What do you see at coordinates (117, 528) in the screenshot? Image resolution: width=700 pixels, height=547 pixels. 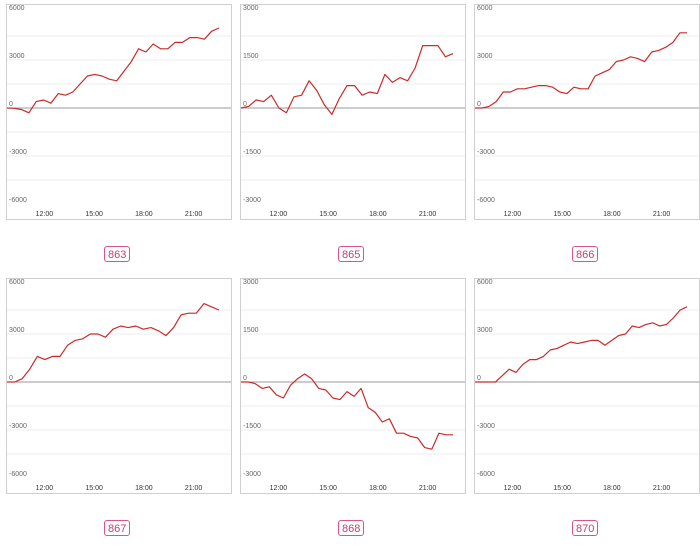 I see `chart-label-badge: 867` at bounding box center [117, 528].